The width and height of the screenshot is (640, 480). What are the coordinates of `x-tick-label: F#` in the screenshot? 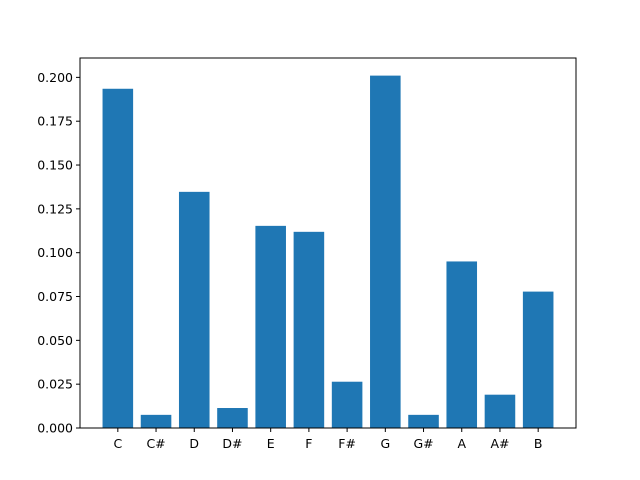 It's located at (347, 443).